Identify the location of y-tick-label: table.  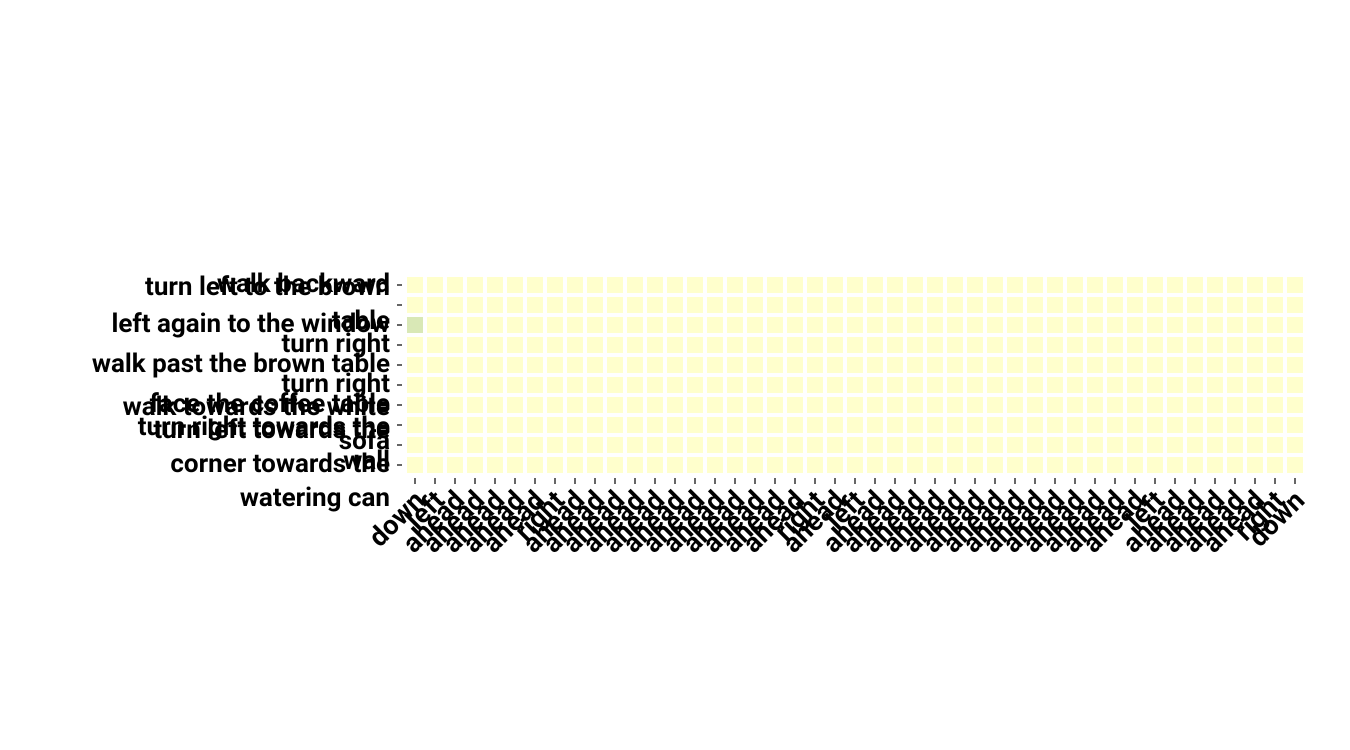
(361, 321).